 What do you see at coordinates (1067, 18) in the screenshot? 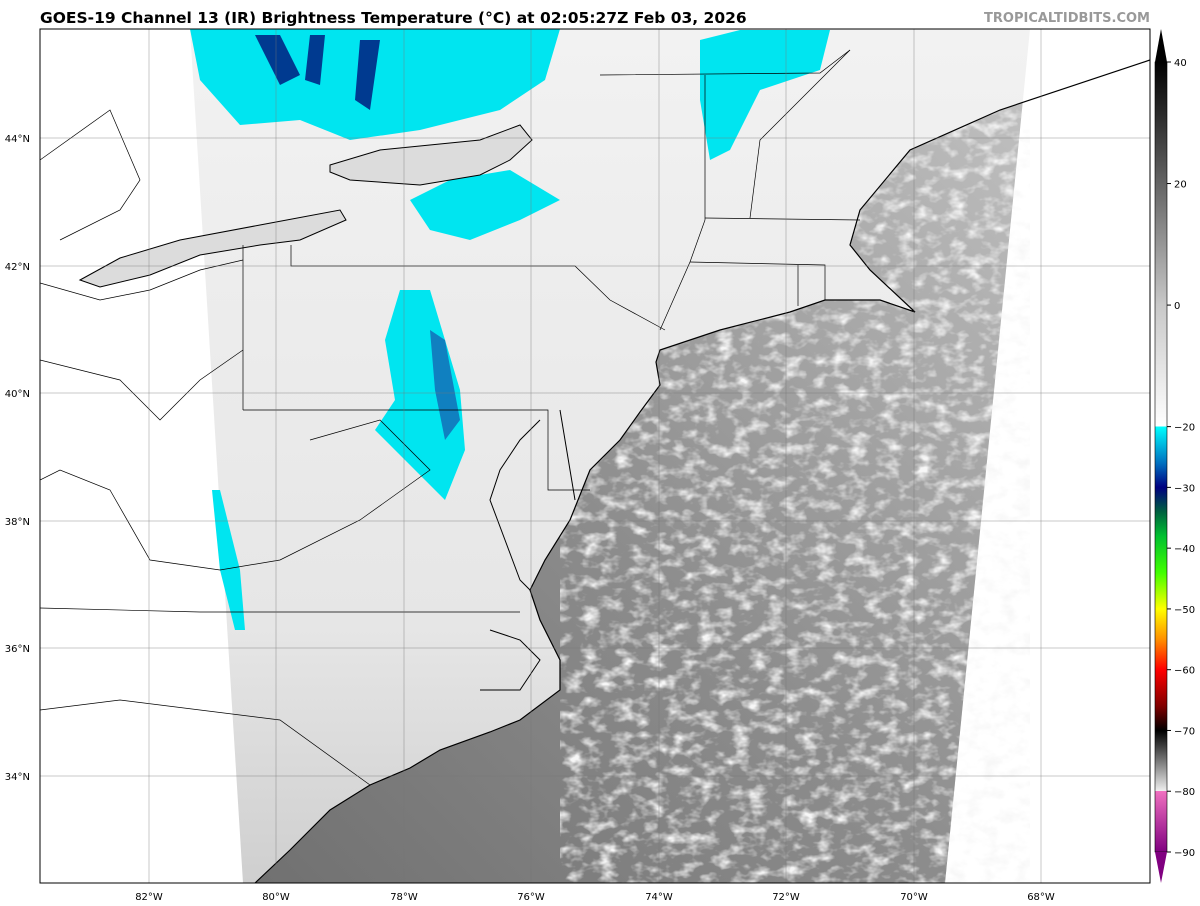
I see `site-watermark: TROPICALTIDBITS.COM` at bounding box center [1067, 18].